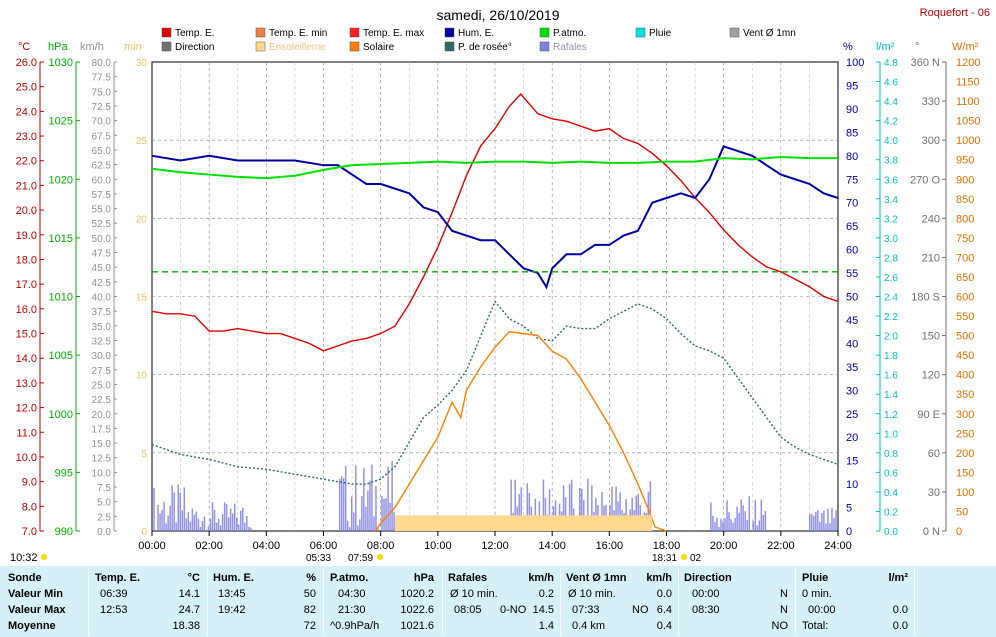 This screenshot has height=637, width=996. Describe the element at coordinates (468, 578) in the screenshot. I see `hdr-raf: Rafales` at that location.